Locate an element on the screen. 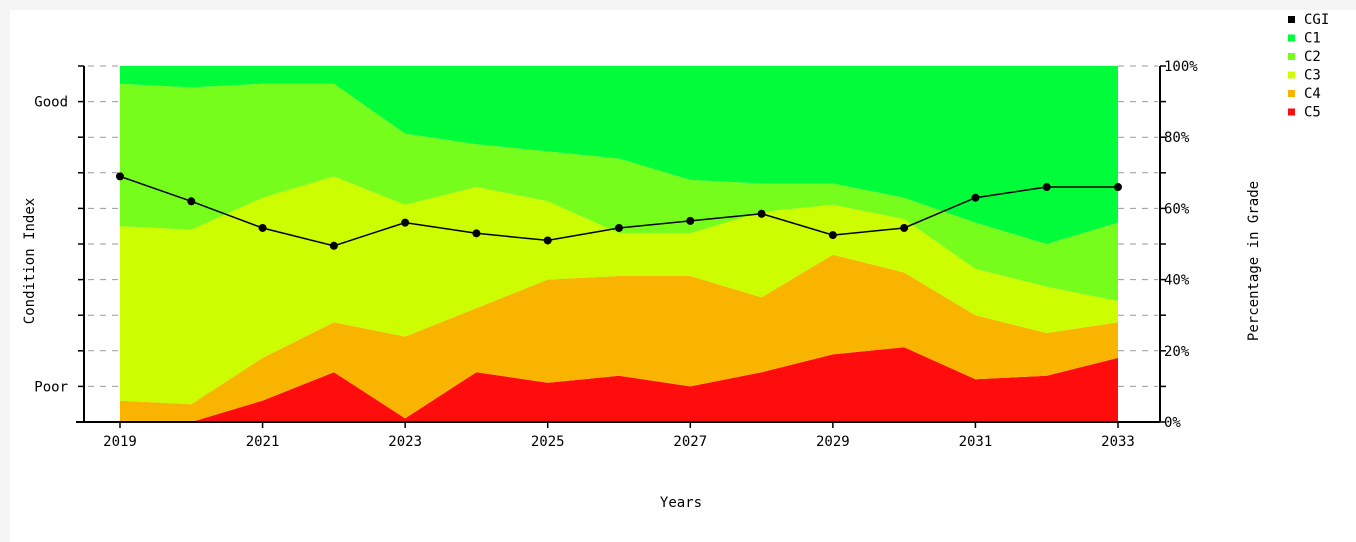  right-tick-label: 40% is located at coordinates (1177, 281).